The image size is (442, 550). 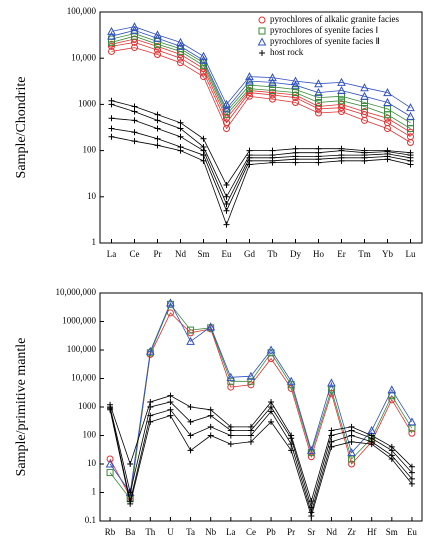 I want to click on x-tick-label: Yb, so click(x=387, y=254).